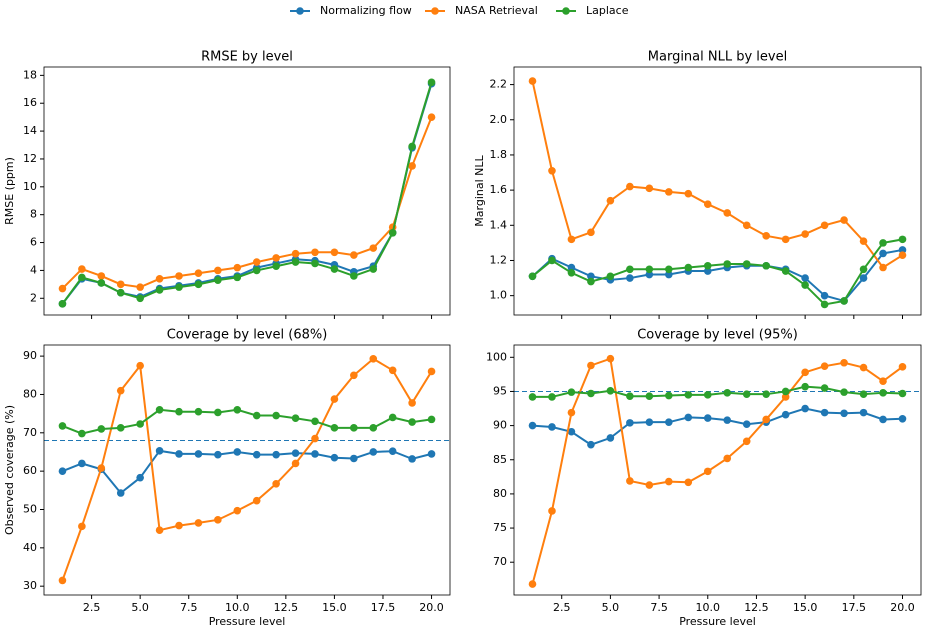  What do you see at coordinates (30, 74) in the screenshot?
I see `y-tick-label: 18` at bounding box center [30, 74].